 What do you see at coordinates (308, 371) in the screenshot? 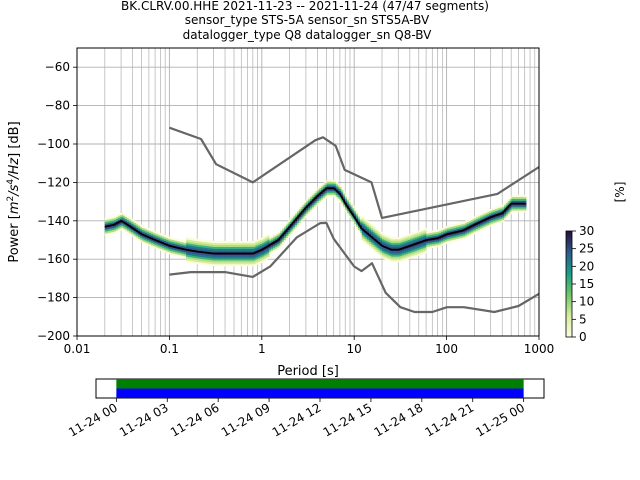
I see `x-axis-label: Period [s]` at bounding box center [308, 371].